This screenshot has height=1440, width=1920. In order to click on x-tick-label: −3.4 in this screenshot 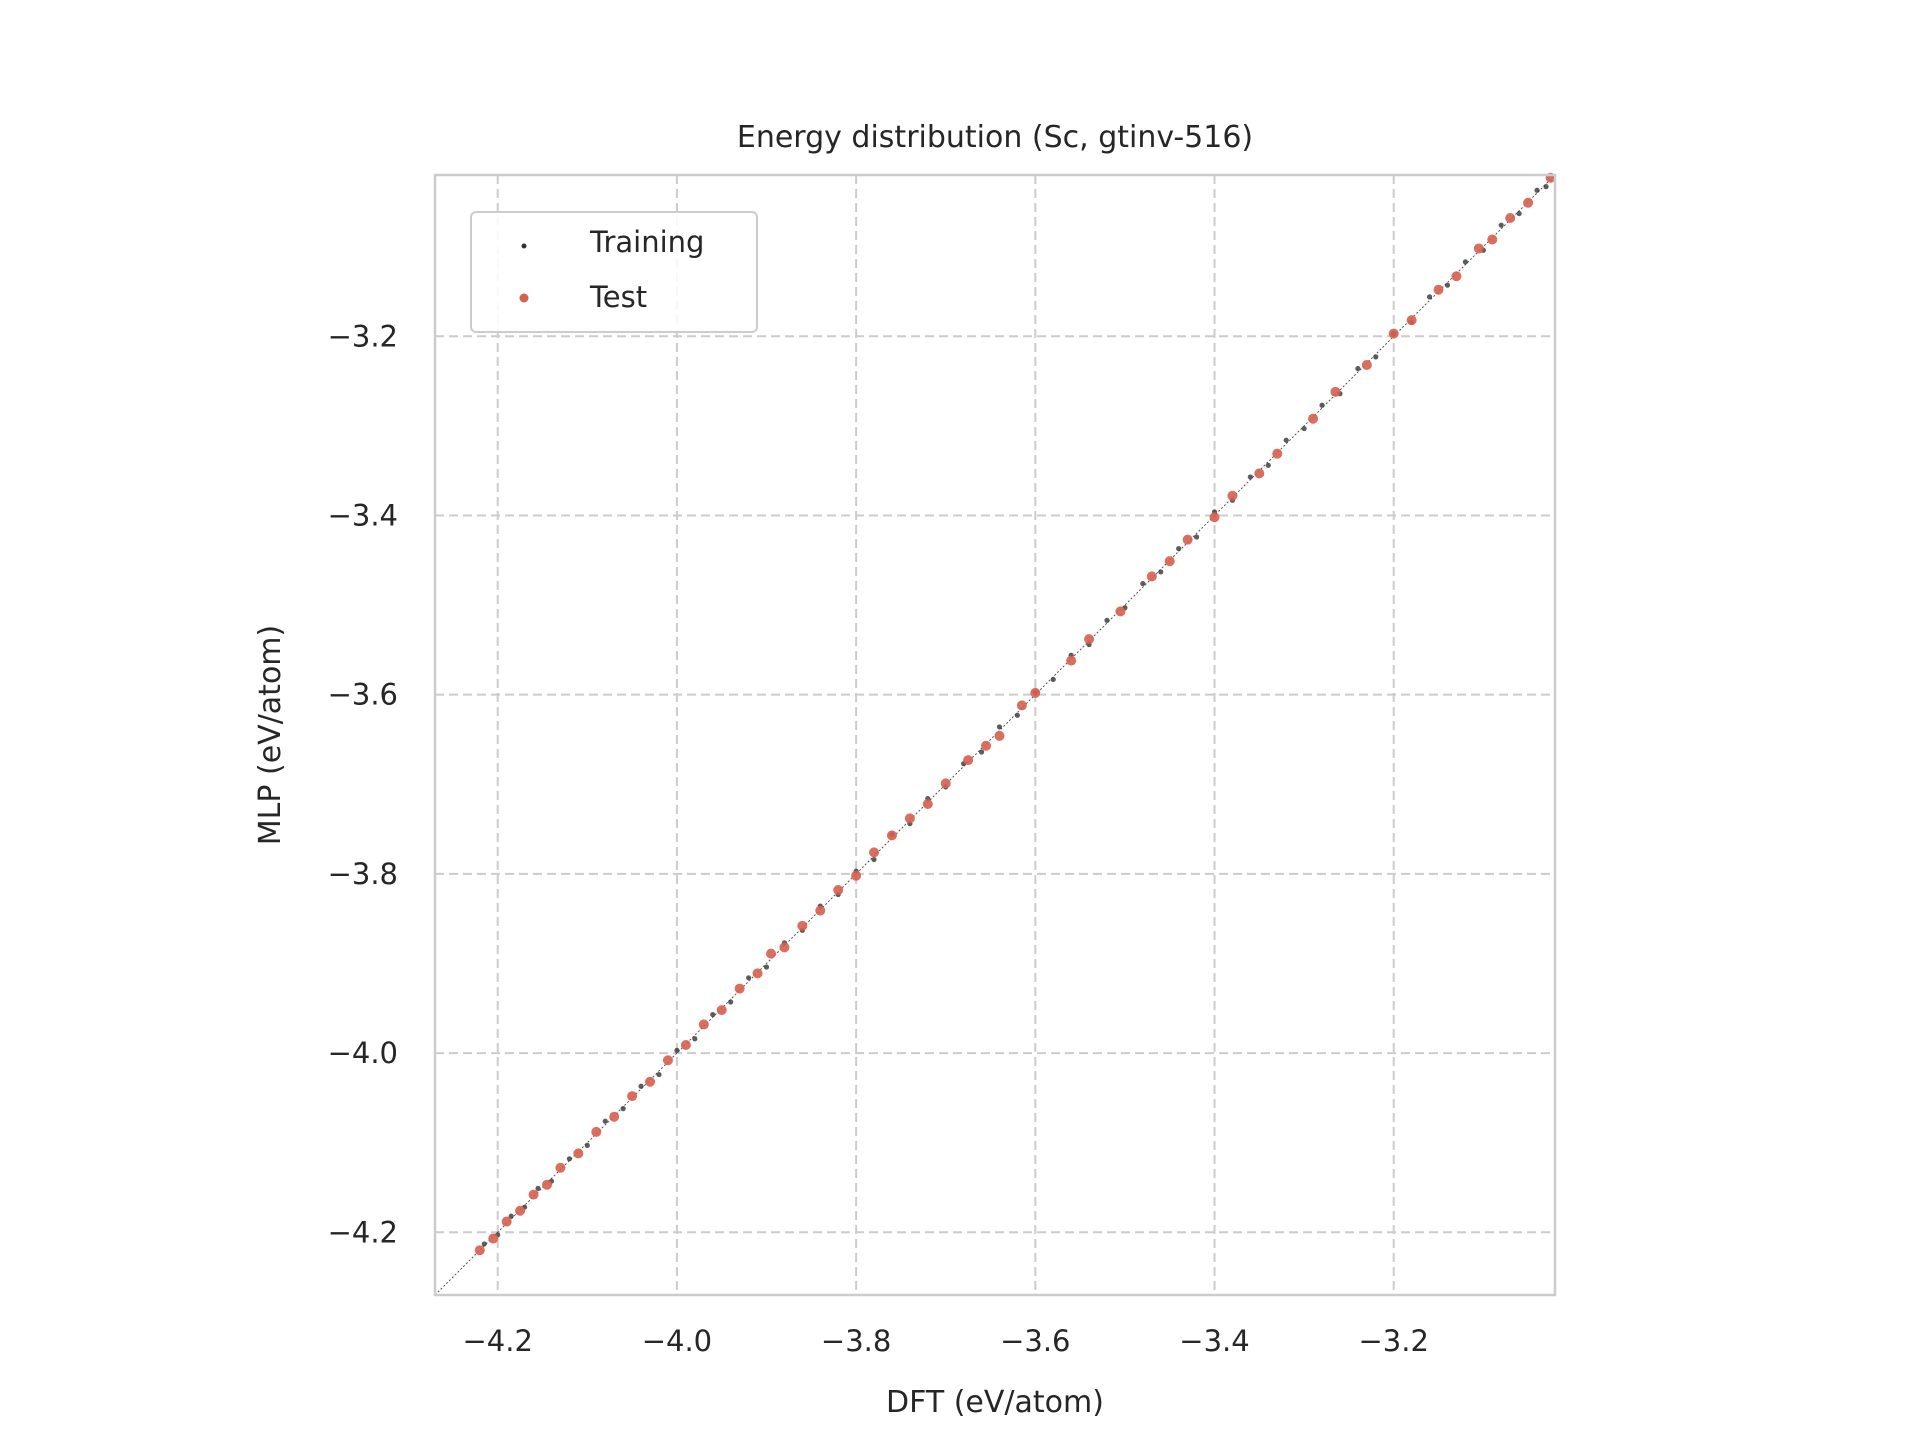, I will do `click(1214, 1341)`.